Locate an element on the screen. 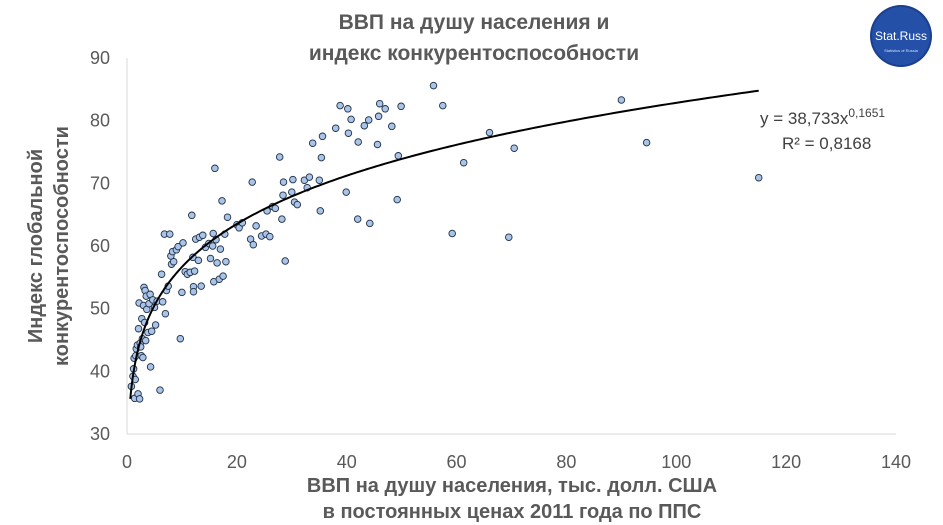 The image size is (943, 525). chart-title-line2: индекс конкурентоспособности is located at coordinates (474, 53).